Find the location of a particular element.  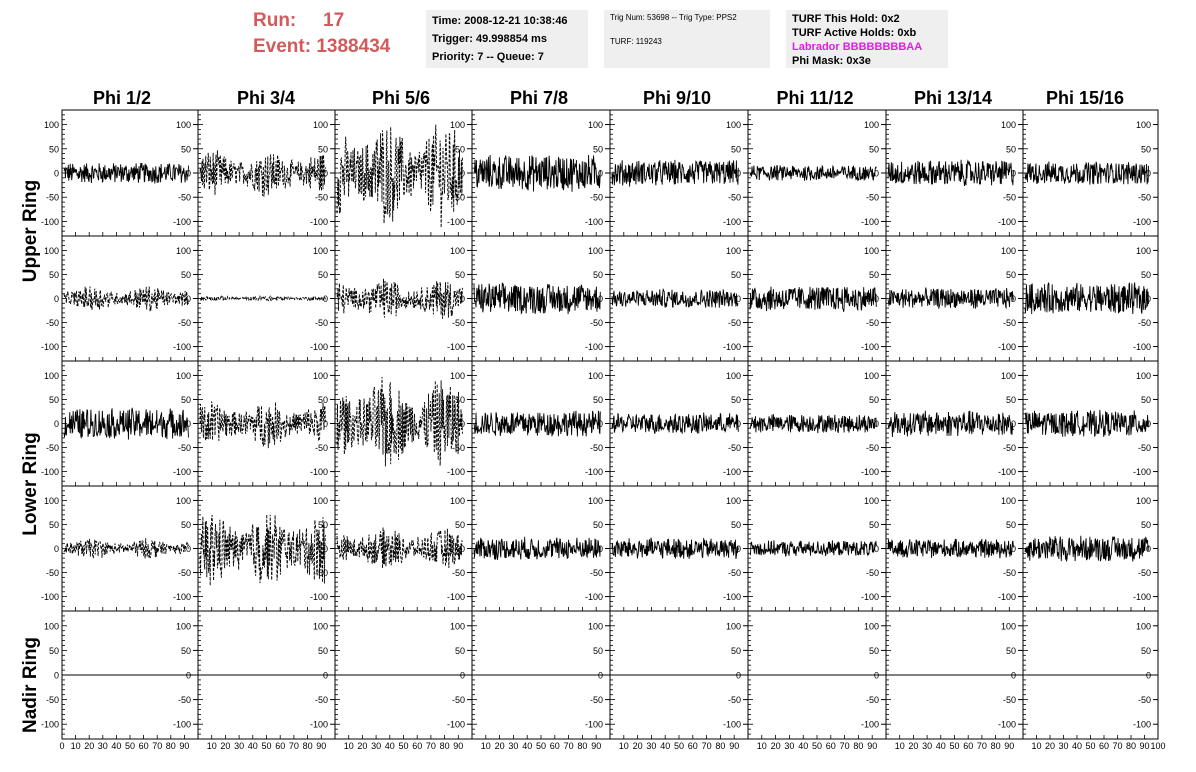

x-tick-label: 30 is located at coordinates (239, 746).